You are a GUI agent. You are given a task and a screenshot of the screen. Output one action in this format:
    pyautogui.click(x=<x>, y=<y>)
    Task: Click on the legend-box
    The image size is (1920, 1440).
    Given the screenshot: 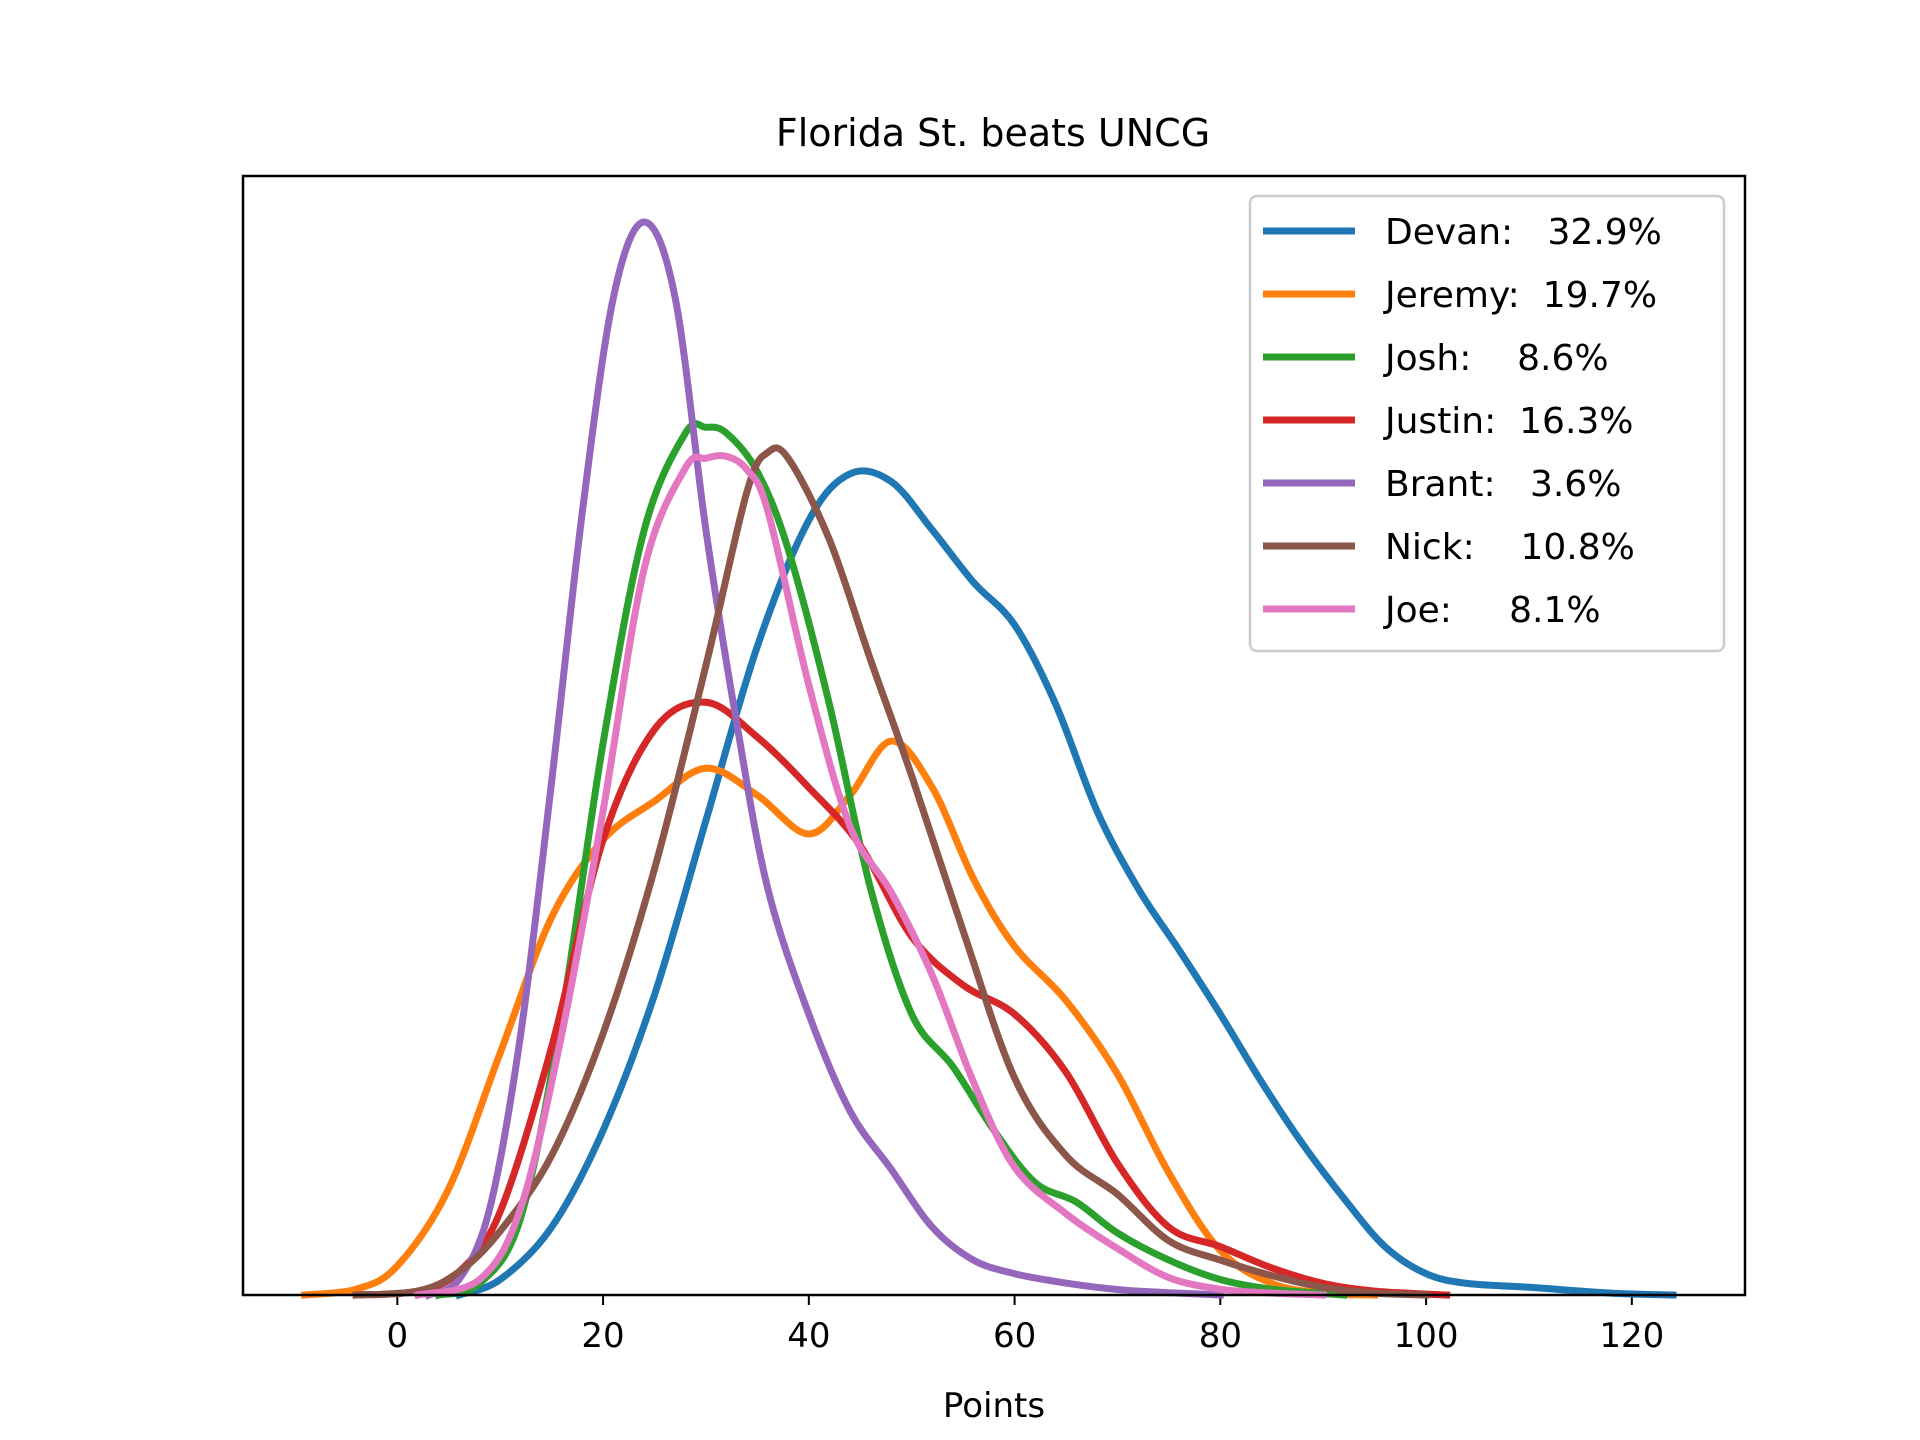 What is the action you would take?
    pyautogui.click(x=1487, y=423)
    